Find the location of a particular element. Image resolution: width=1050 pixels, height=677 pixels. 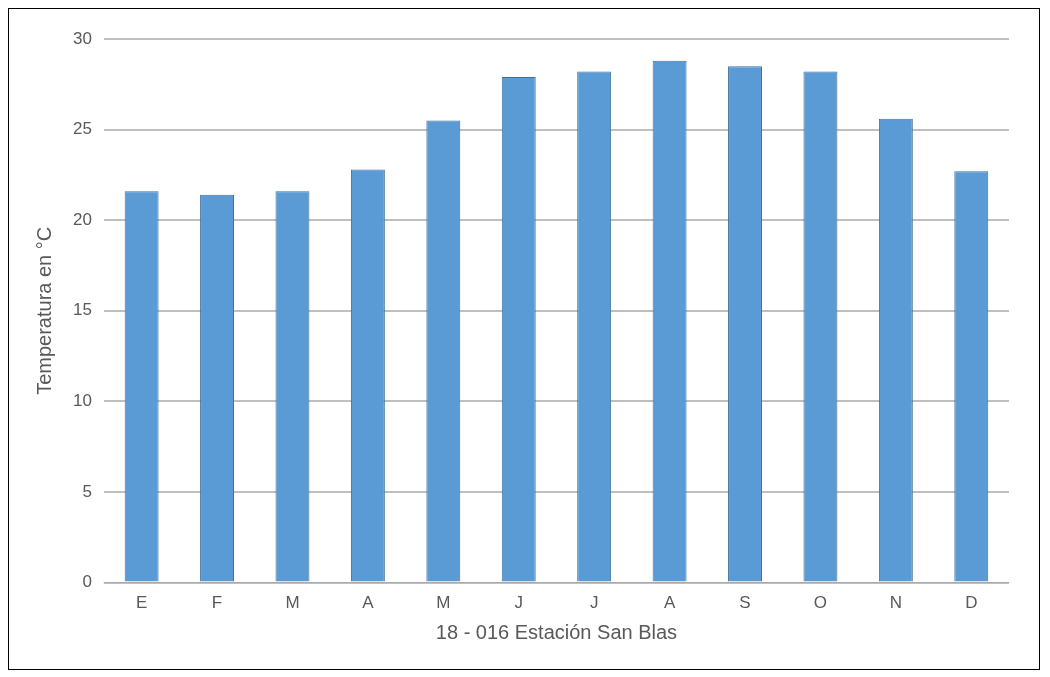

y-tick-label: 15 is located at coordinates (82, 310).